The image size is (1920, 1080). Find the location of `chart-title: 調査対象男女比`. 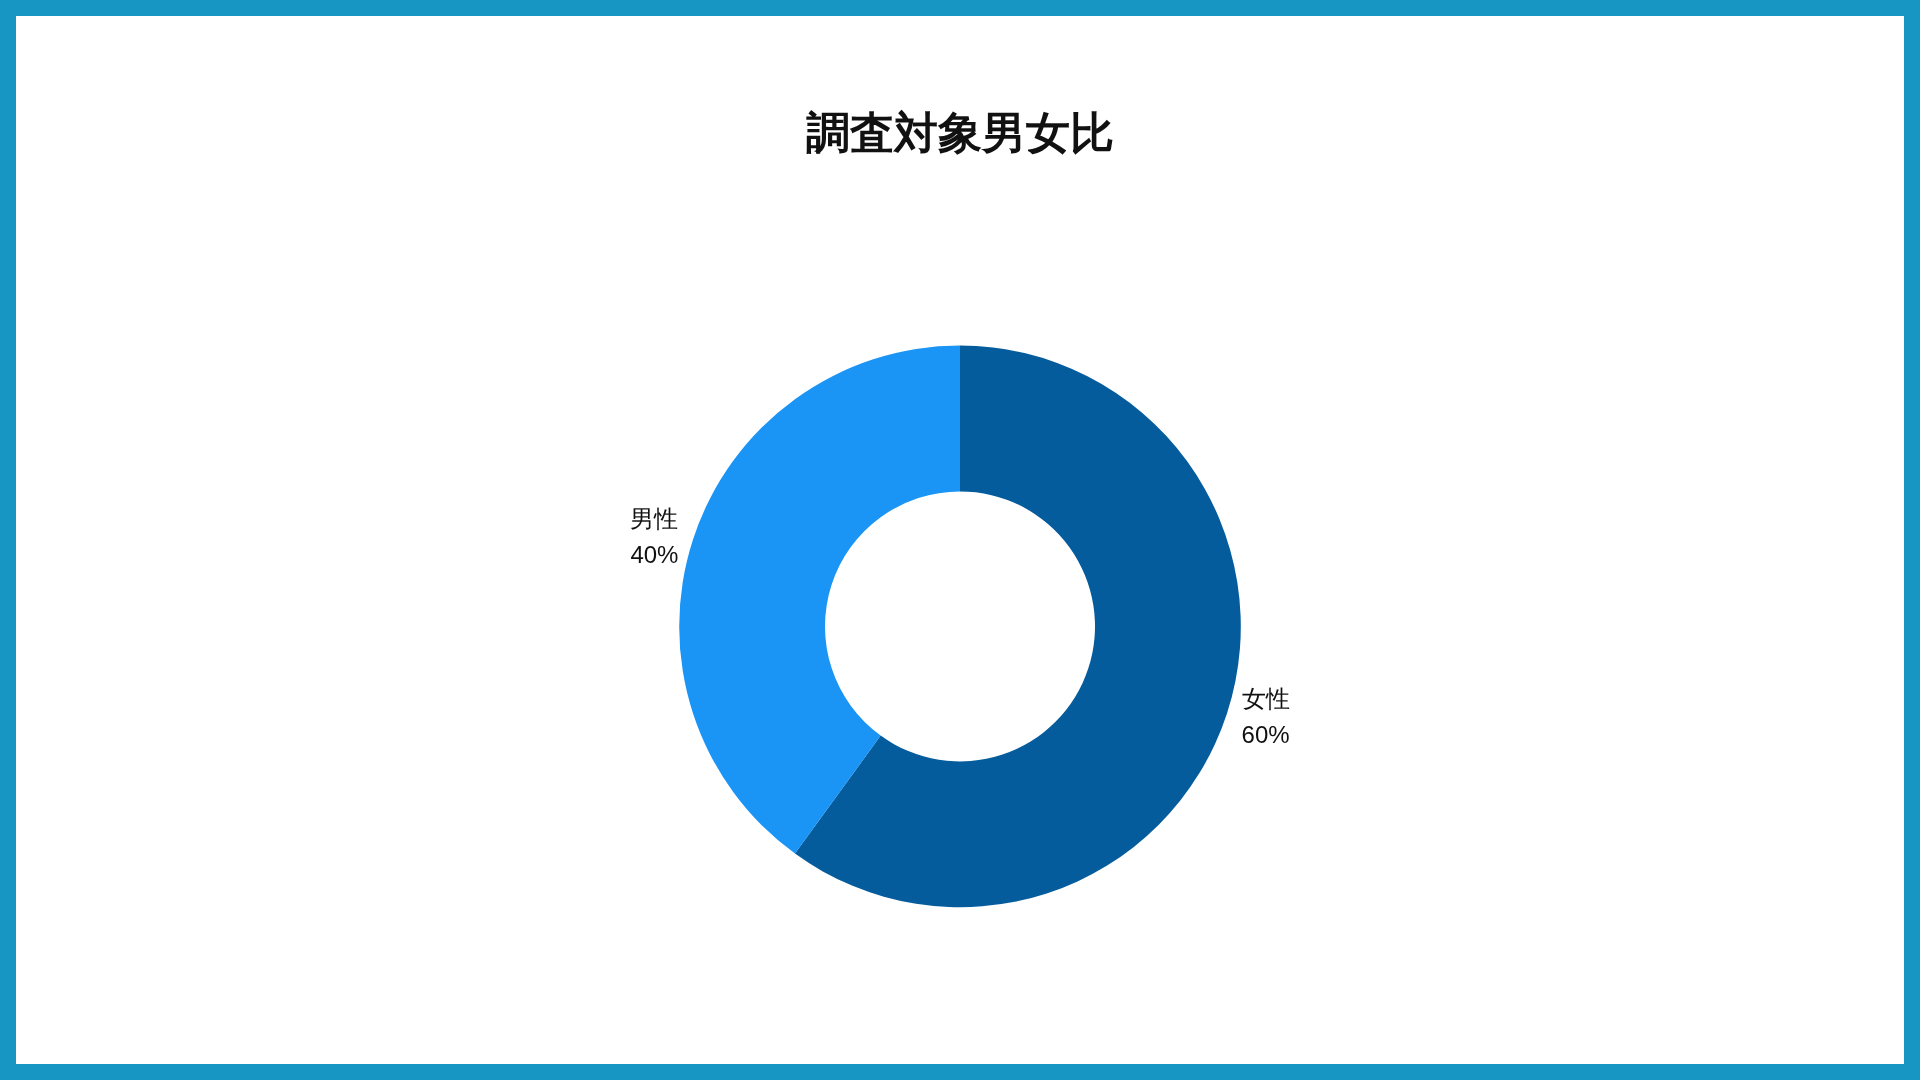

chart-title: 調査対象男女比 is located at coordinates (960, 132).